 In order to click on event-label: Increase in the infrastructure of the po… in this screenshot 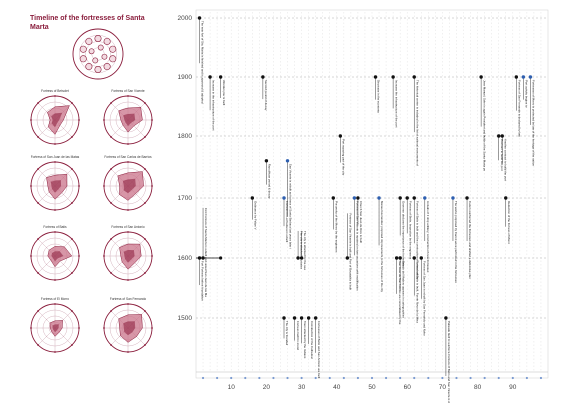, I will do `click(213, 105)`.